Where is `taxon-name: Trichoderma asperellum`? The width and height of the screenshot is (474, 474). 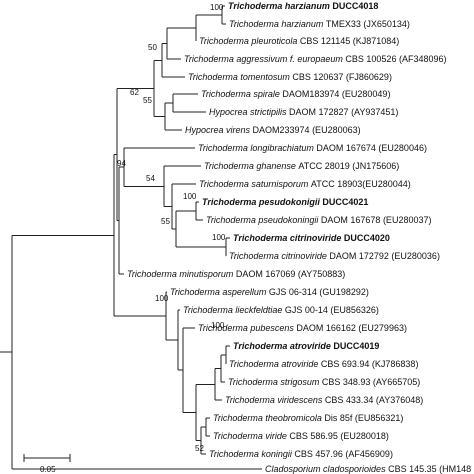 taxon-name: Trichoderma asperellum is located at coordinates (218, 292).